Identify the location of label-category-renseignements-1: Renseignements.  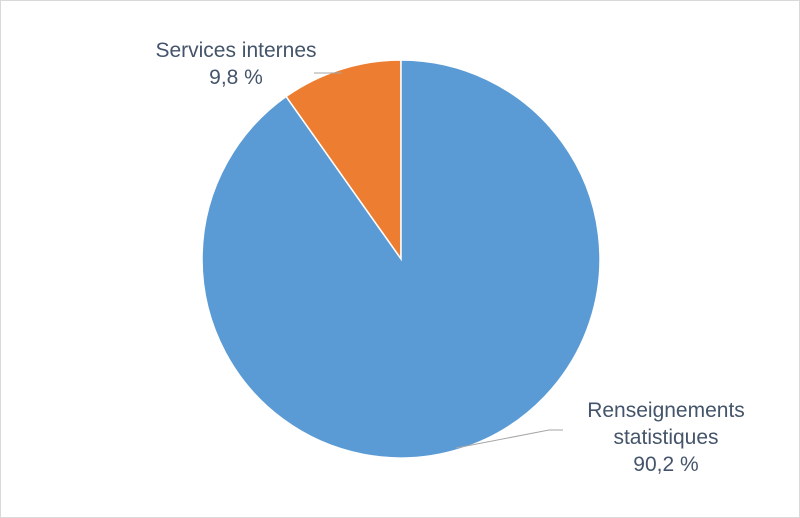
(666, 410).